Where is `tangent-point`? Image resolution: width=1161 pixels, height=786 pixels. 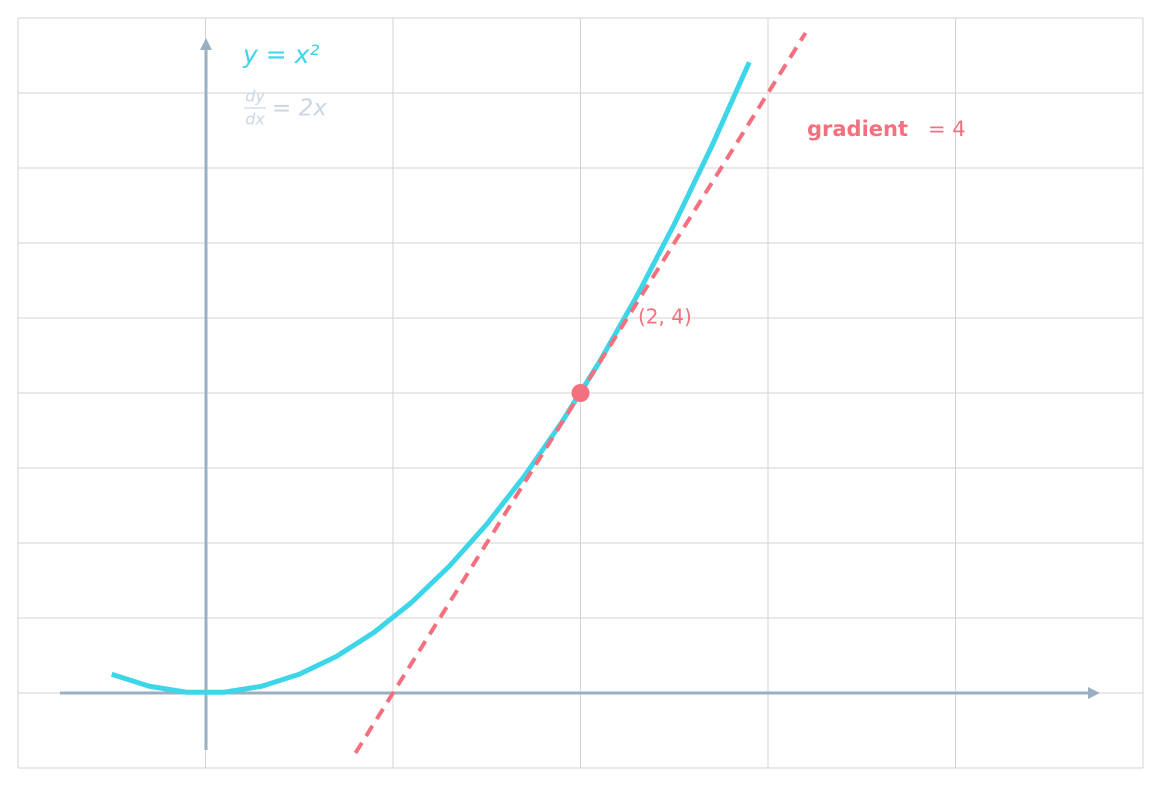
tangent-point is located at coordinates (580, 393).